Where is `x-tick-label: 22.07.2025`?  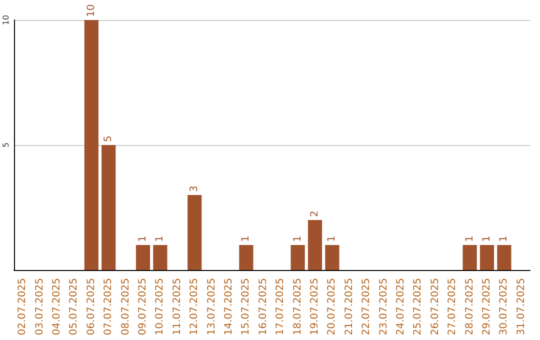
x-tick-label: 22.07.2025 is located at coordinates (366, 307).